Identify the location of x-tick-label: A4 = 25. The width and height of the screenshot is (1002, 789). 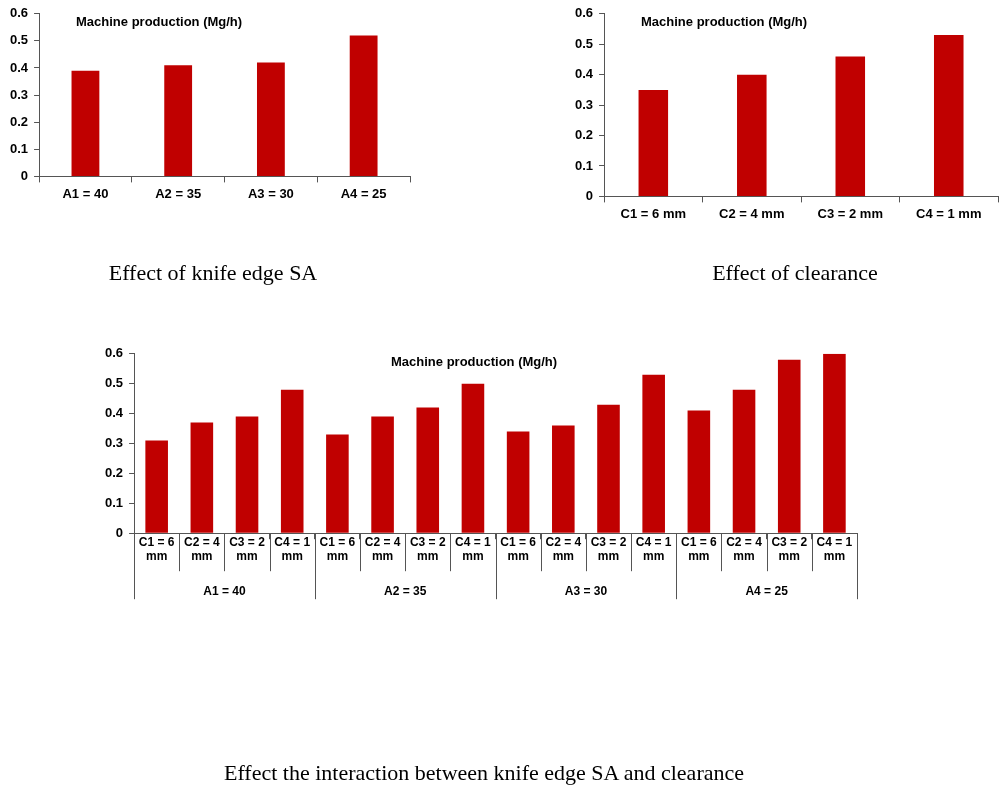
(363, 193).